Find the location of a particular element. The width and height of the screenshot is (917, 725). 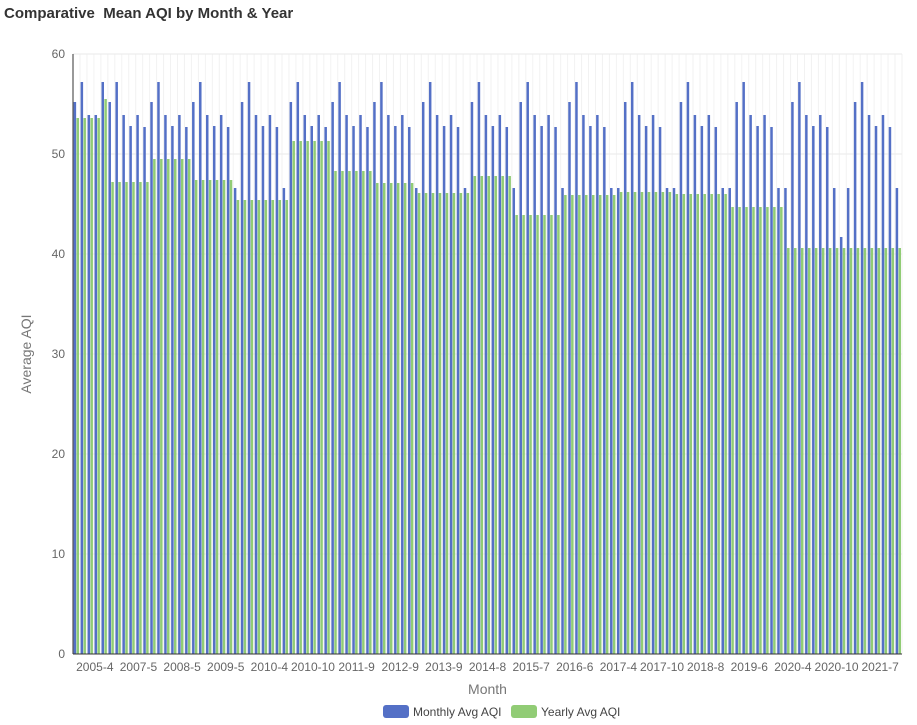

y-tick-label: 60 is located at coordinates (59, 54).